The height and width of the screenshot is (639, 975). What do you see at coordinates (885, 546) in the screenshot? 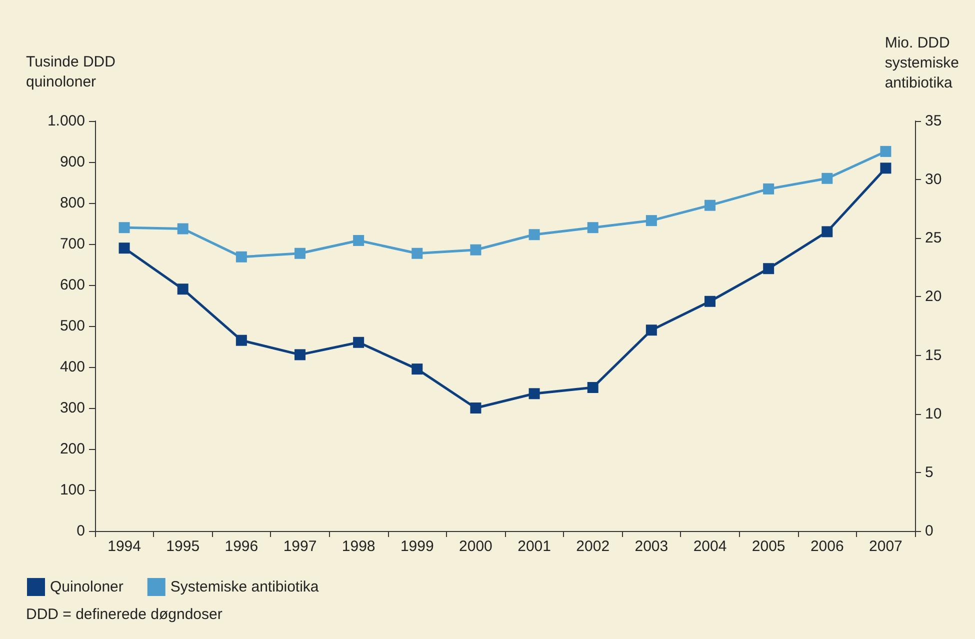
I see `x-tick-label: 2007` at bounding box center [885, 546].